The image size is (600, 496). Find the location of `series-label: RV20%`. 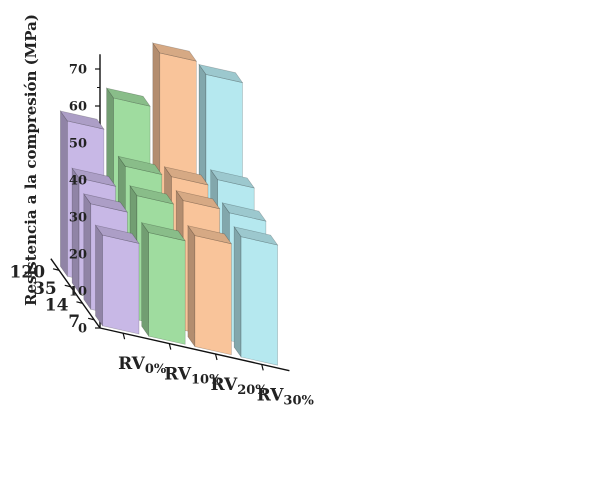

series-label: RV20% is located at coordinates (240, 386).